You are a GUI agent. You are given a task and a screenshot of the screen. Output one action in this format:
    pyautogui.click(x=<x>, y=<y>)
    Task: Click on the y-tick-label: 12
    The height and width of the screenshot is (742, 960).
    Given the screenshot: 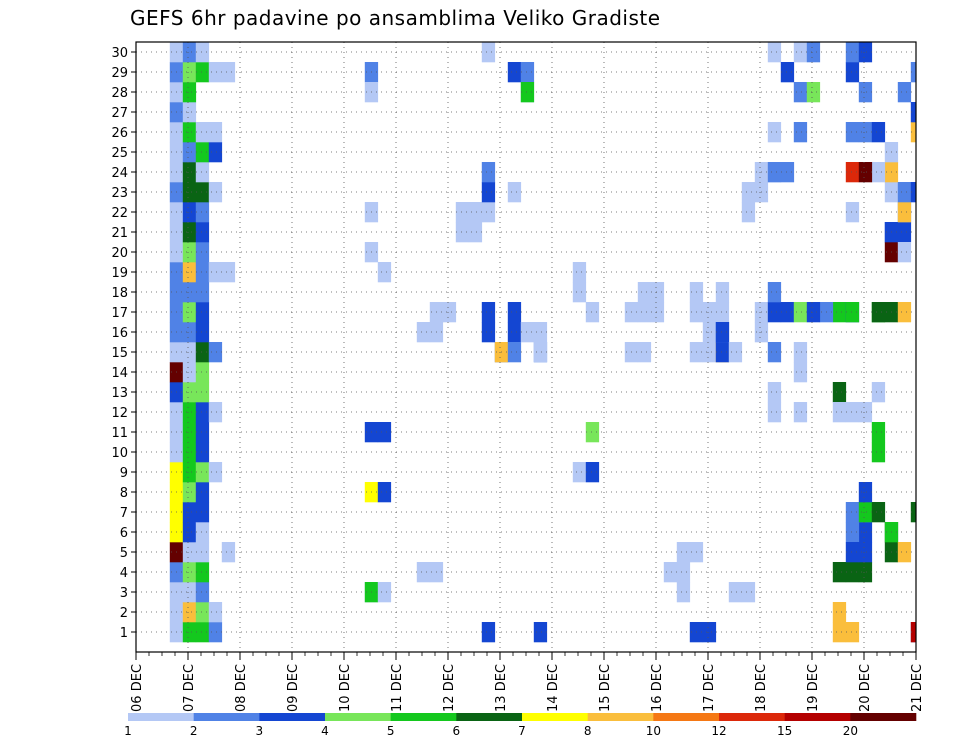 What is the action you would take?
    pyautogui.click(x=119, y=413)
    